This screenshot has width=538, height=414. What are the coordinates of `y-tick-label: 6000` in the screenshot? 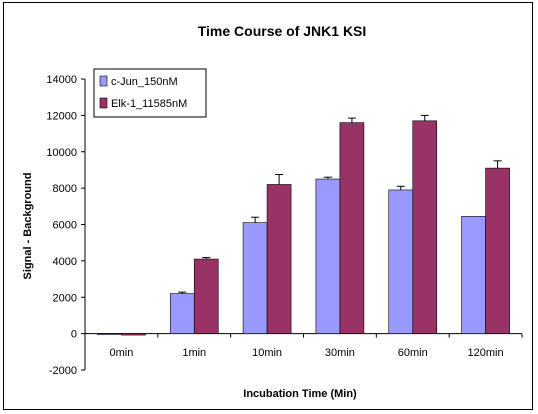 It's located at (65, 226).